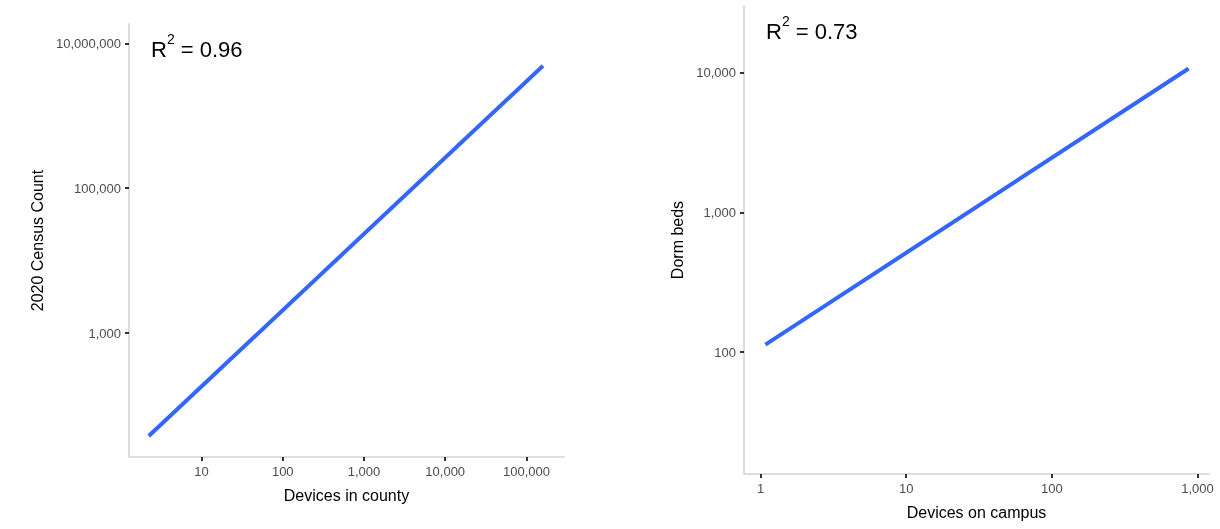 The width and height of the screenshot is (1220, 529). Describe the element at coordinates (677, 240) in the screenshot. I see `y-axis-title: Dorm beds` at that location.